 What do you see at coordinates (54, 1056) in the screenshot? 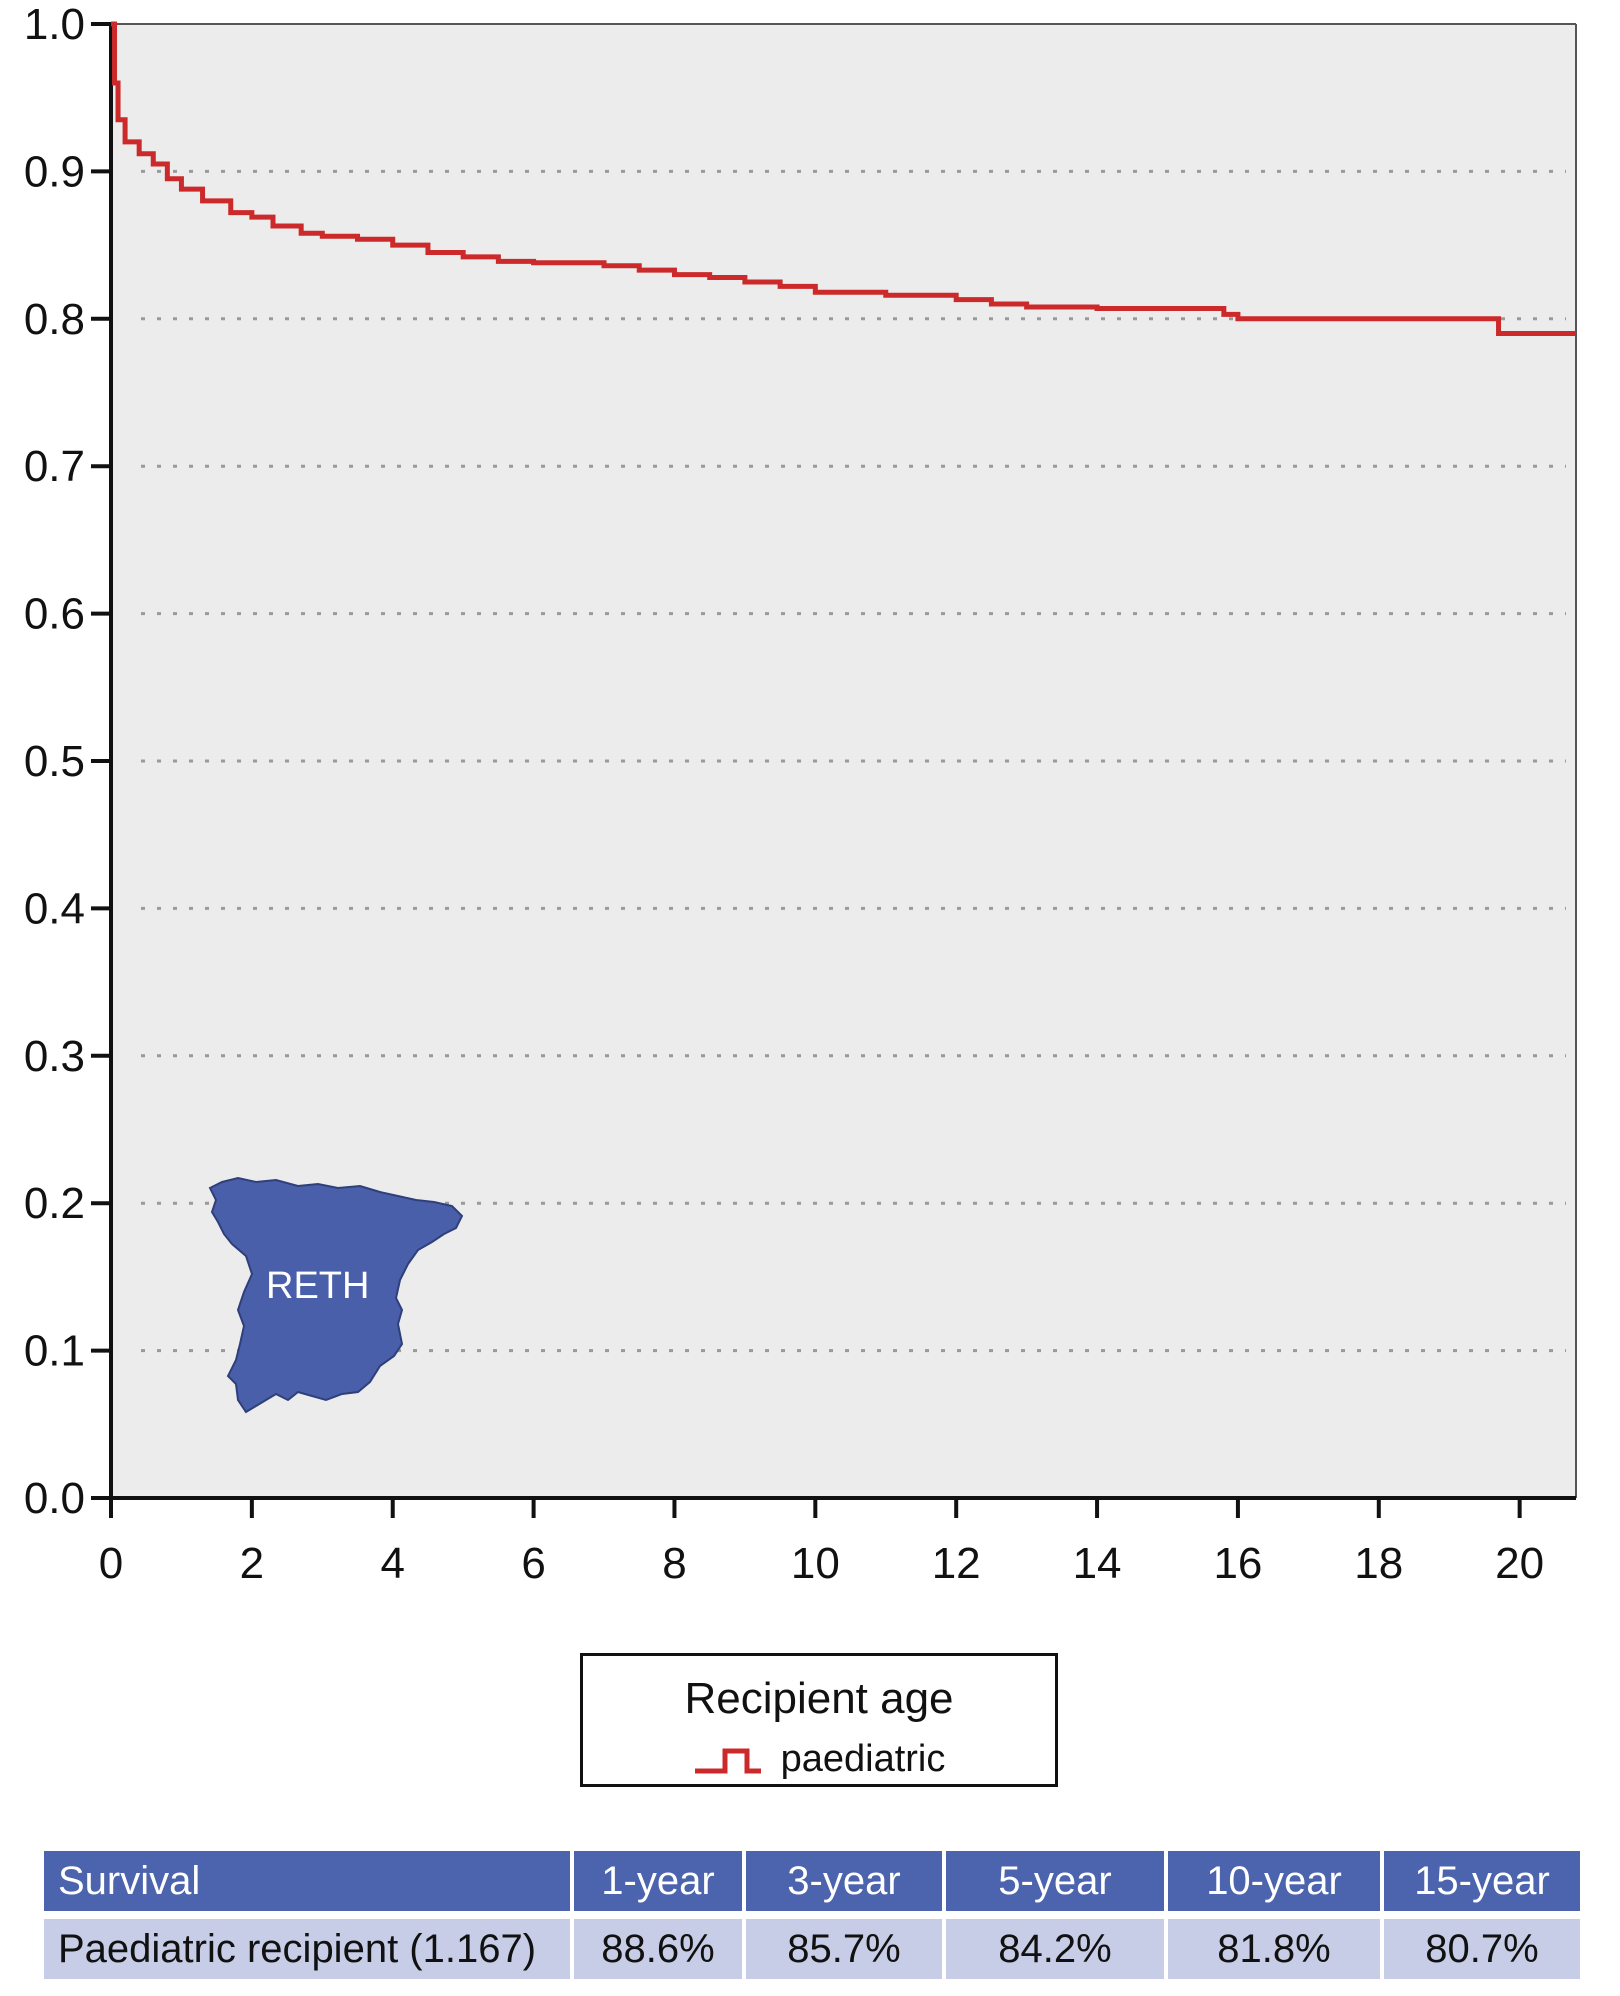
I see `y-tick-label: 0.3` at bounding box center [54, 1056].